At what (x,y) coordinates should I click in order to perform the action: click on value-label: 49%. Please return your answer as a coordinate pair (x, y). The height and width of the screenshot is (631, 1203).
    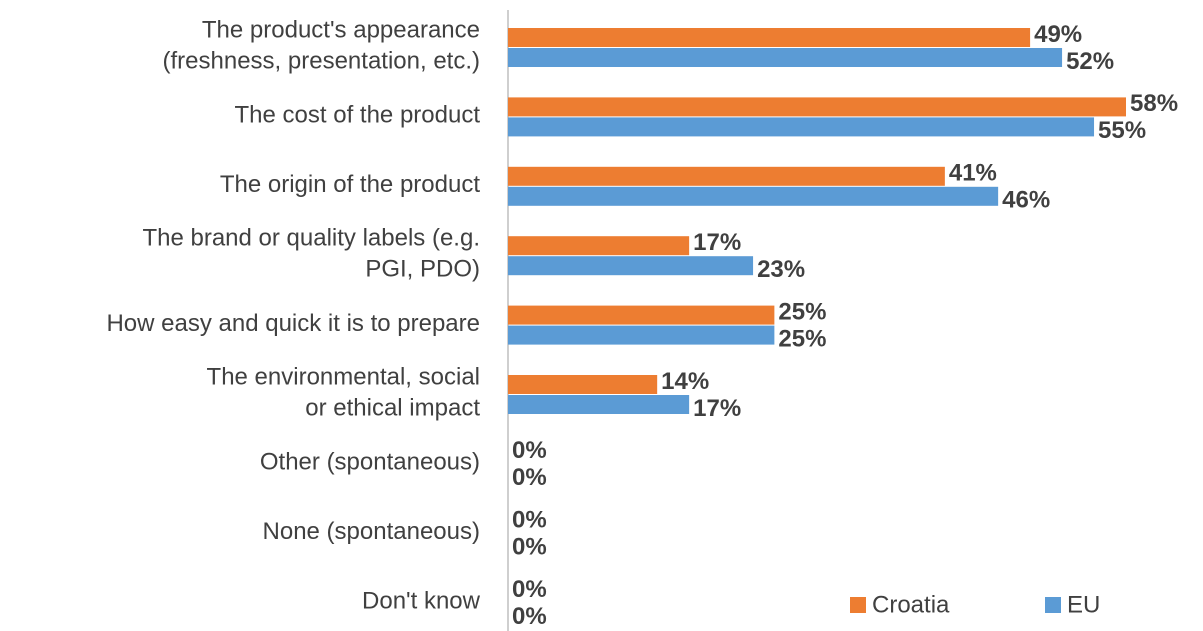
    Looking at the image, I should click on (1058, 34).